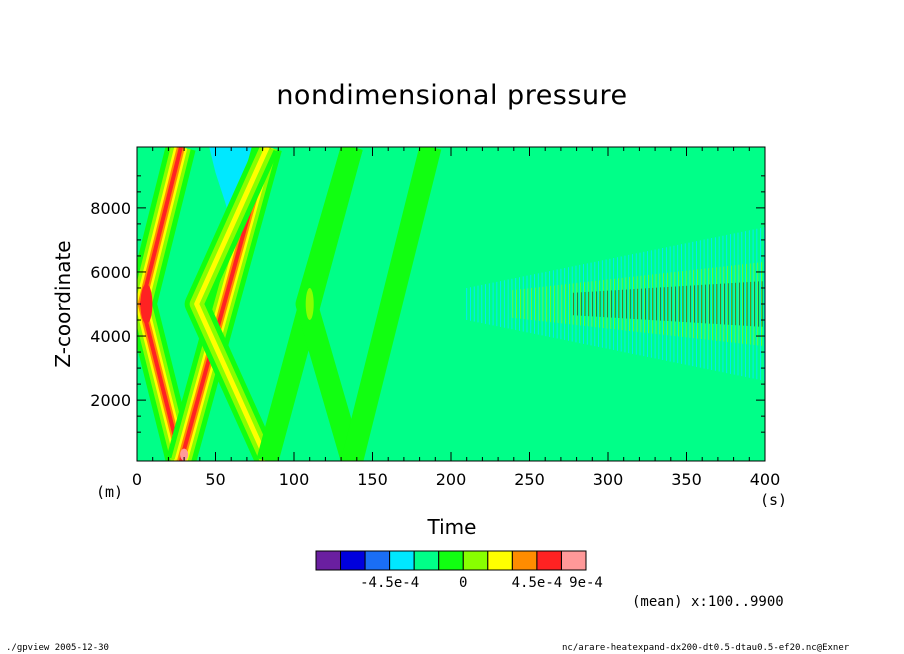 This screenshot has height=654, width=904. Describe the element at coordinates (57, 648) in the screenshot. I see `footer-left: ./gpview 2005-12-30` at that location.